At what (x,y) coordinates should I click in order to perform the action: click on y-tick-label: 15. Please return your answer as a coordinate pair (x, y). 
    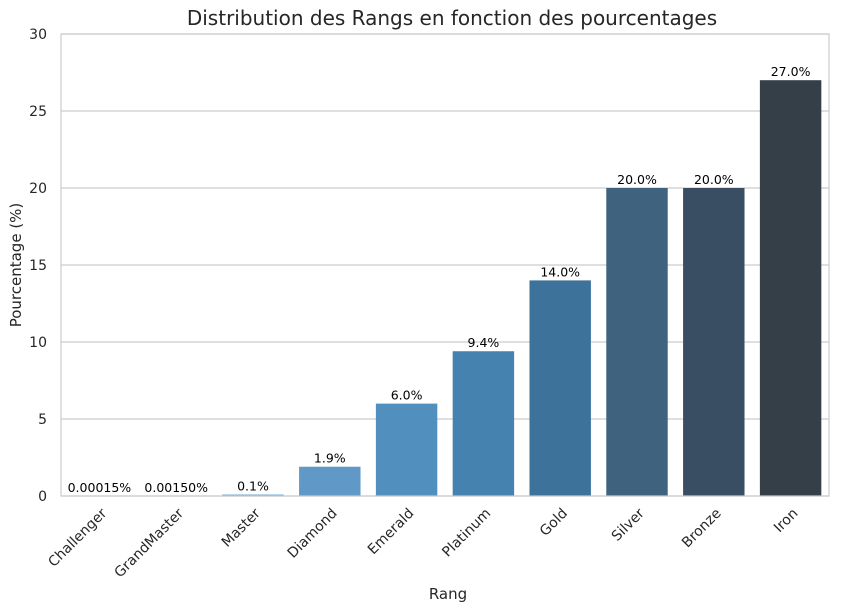
    Looking at the image, I should click on (38, 266).